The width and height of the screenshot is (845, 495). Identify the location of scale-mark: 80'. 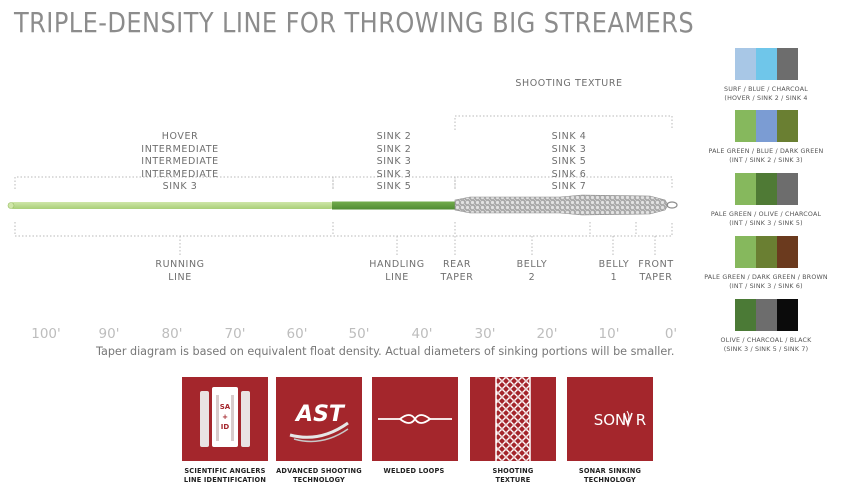
(172, 334).